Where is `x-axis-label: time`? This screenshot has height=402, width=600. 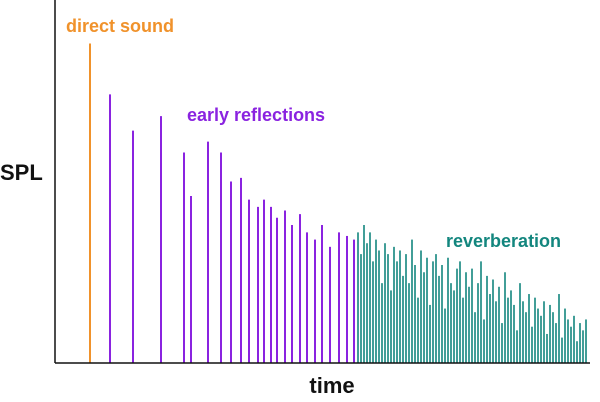
x-axis-label: time is located at coordinates (331, 385).